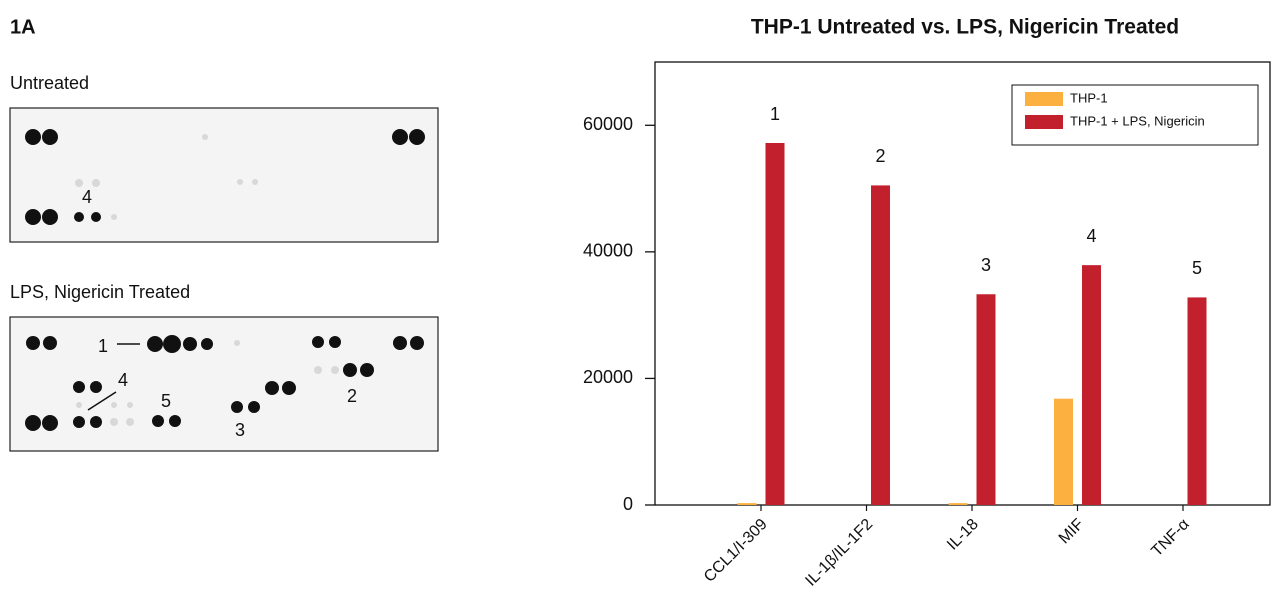 This screenshot has width=1285, height=615. What do you see at coordinates (775, 114) in the screenshot?
I see `bar-annotation: 1` at bounding box center [775, 114].